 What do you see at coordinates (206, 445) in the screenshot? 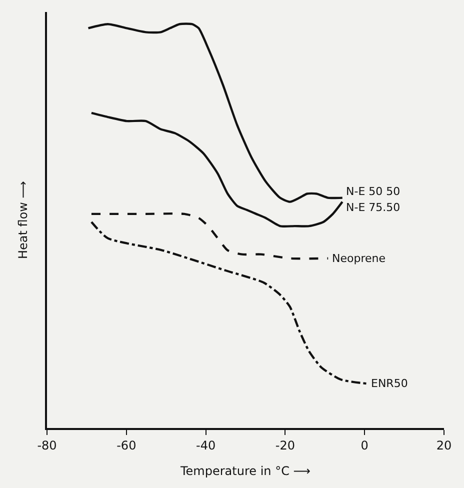
I see `x-tick-label: -40` at bounding box center [206, 445].